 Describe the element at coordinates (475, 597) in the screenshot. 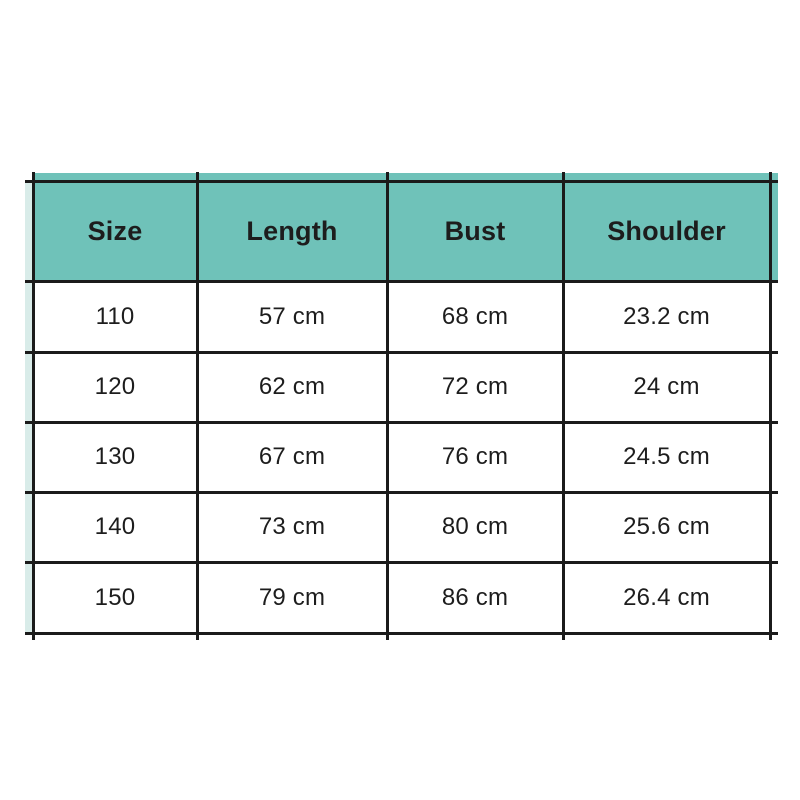

I see `cell-bust: 86 cm` at that location.